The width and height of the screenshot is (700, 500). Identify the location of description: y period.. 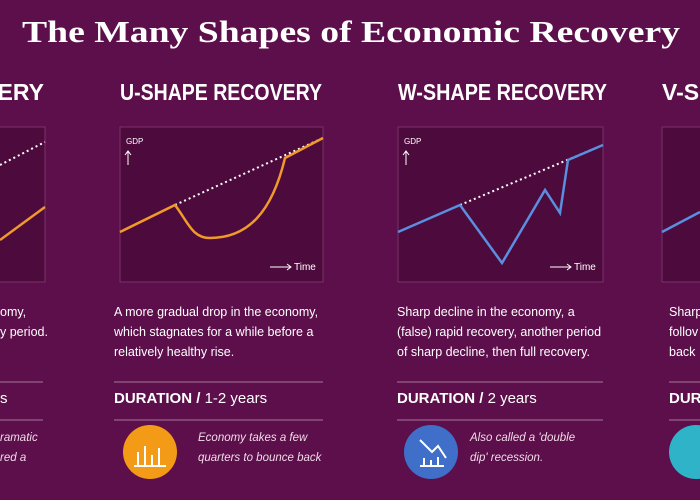
(24, 332).